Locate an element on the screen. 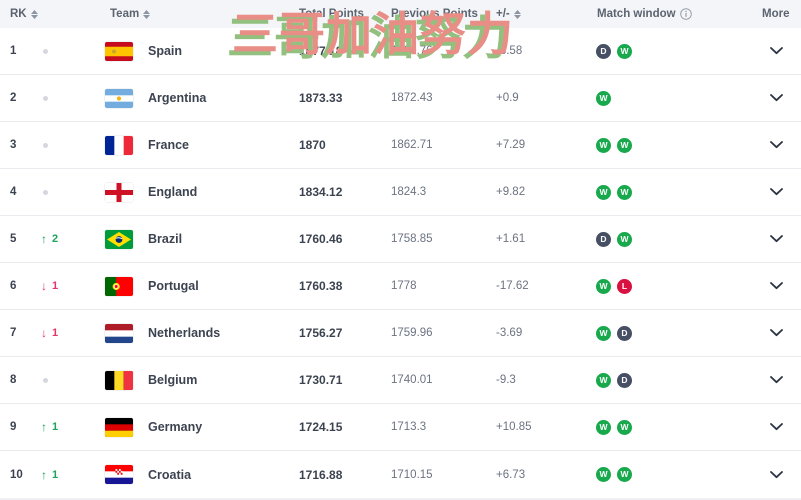 This screenshot has width=801, height=500. team-name-cell: Portugal is located at coordinates (173, 286).